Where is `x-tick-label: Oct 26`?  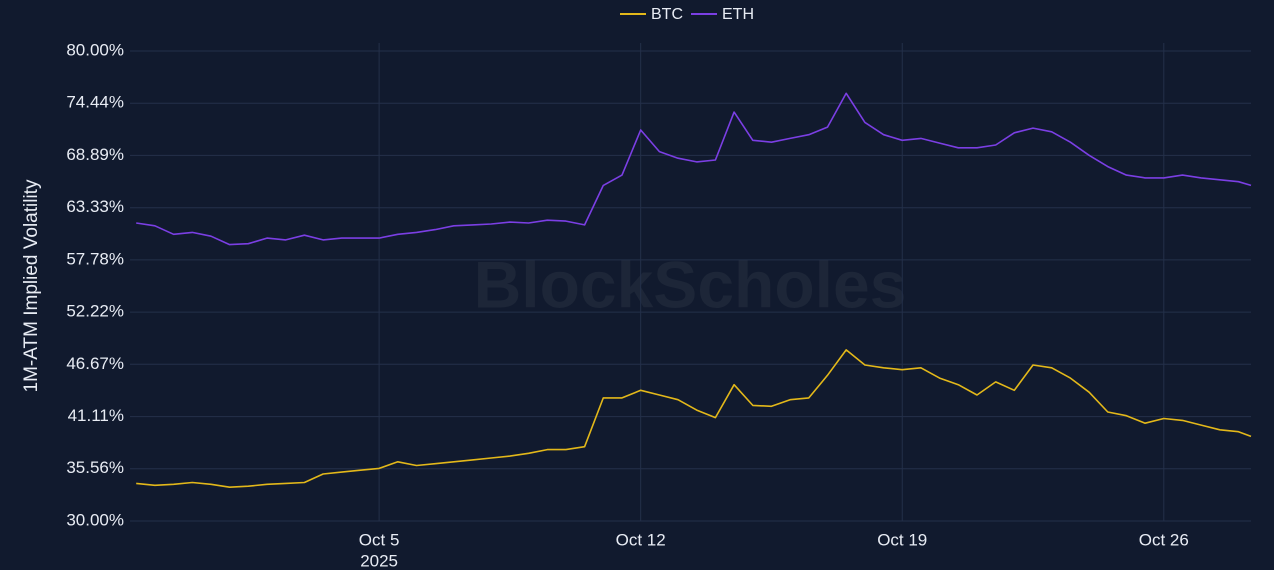 x-tick-label: Oct 26 is located at coordinates (1164, 539).